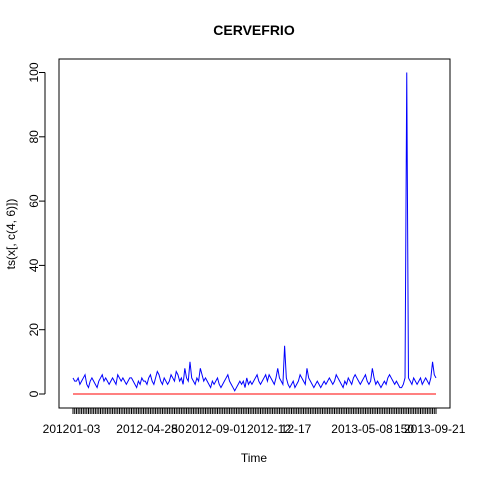  I want to click on y-tick-label: 80, so click(34, 137).